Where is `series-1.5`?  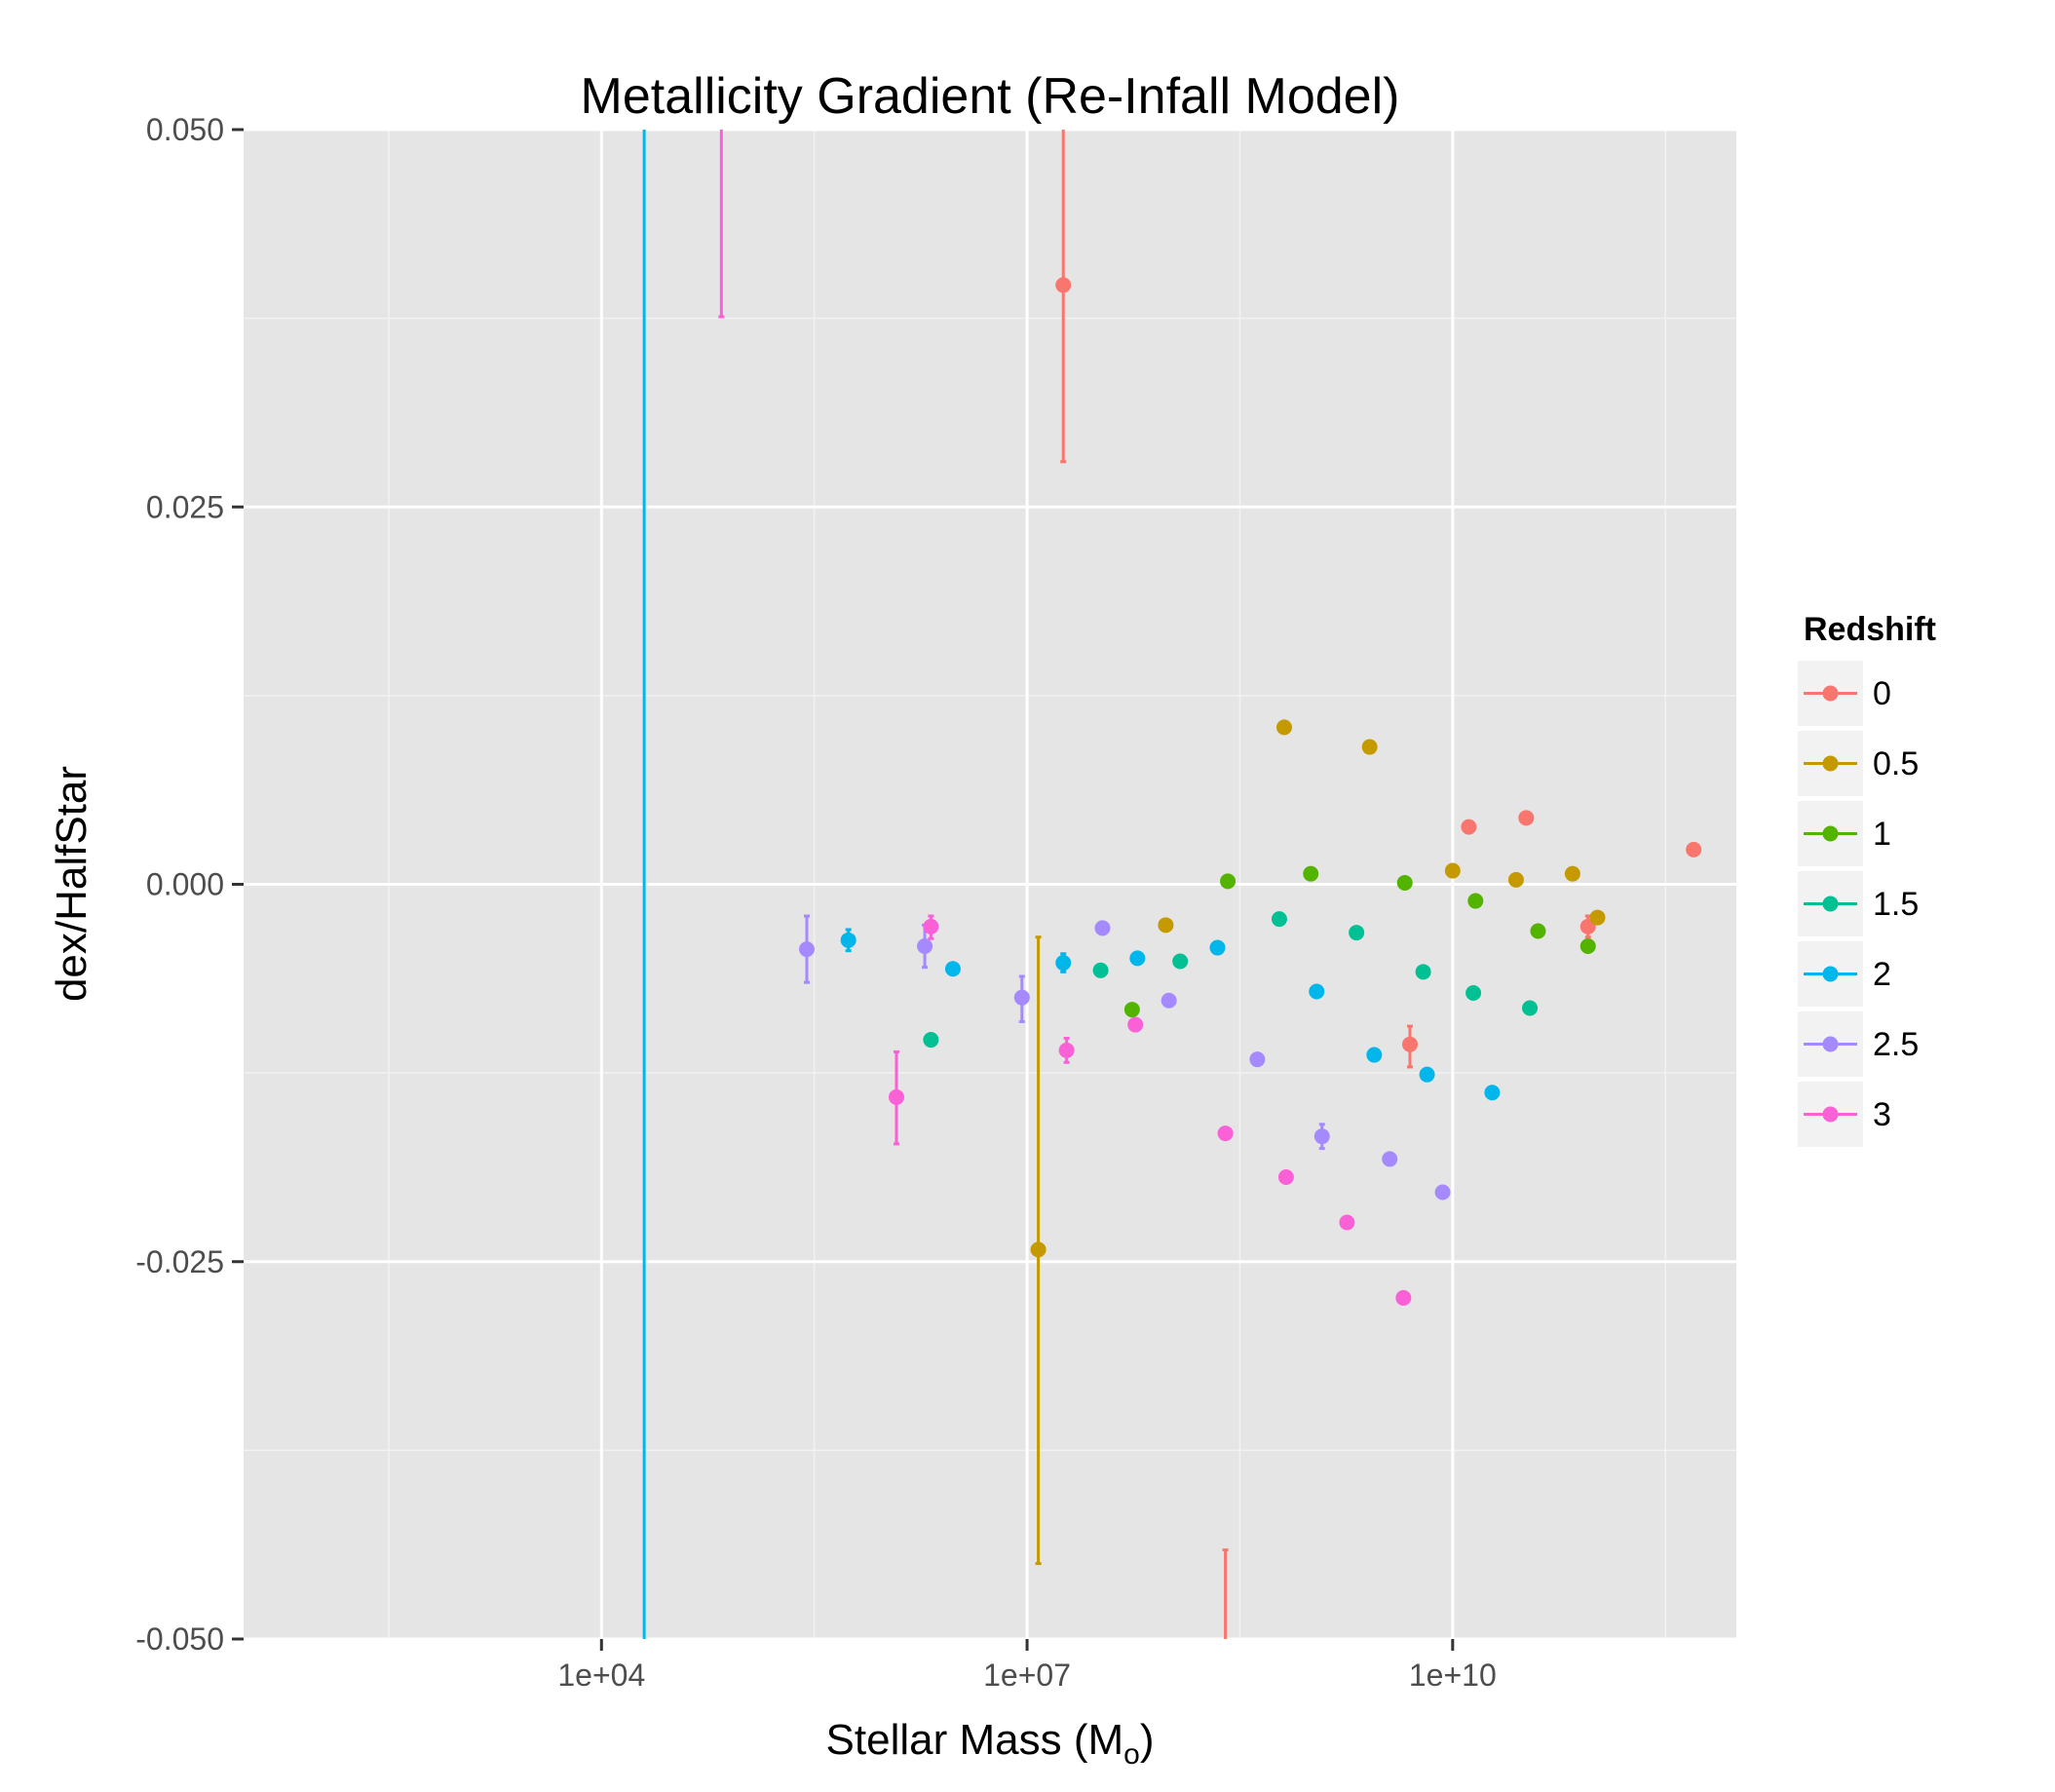 series-1.5 is located at coordinates (1231, 980).